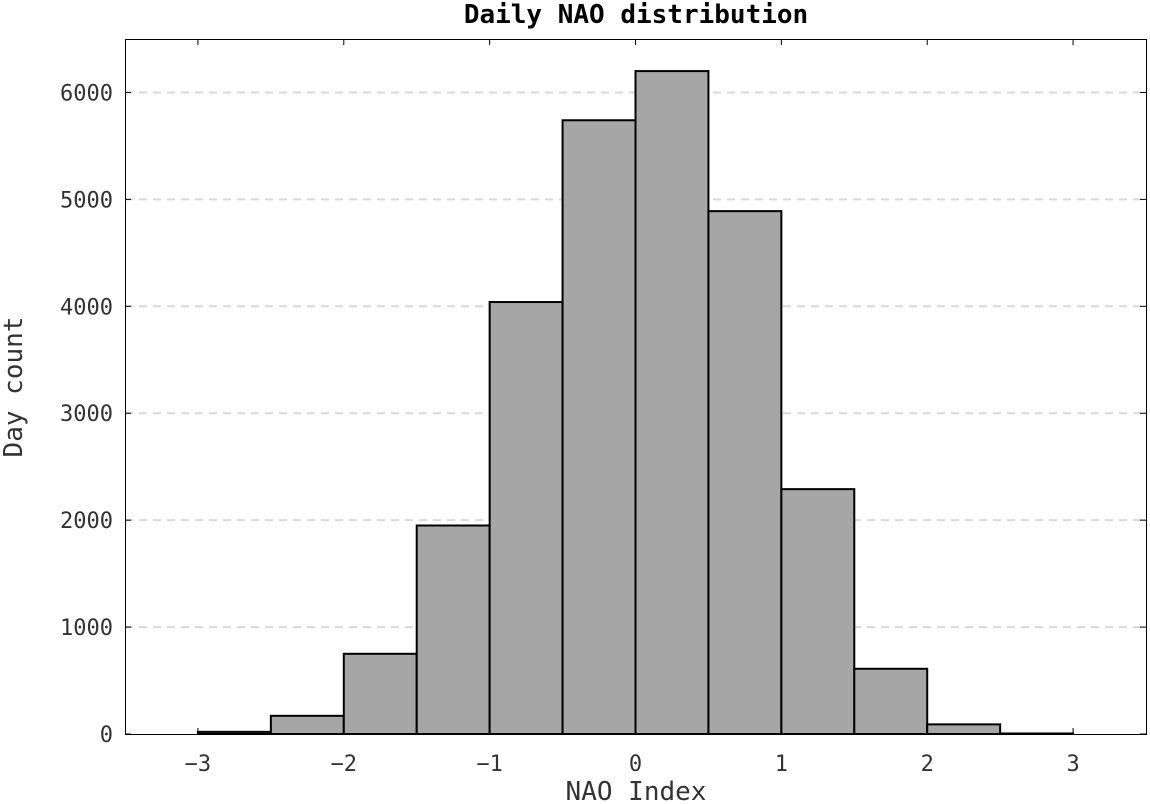 The image size is (1150, 804). Describe the element at coordinates (86, 307) in the screenshot. I see `y-tick-label: 4000` at that location.